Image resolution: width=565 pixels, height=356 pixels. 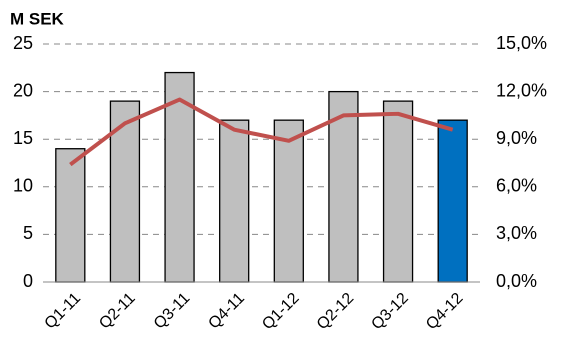 I want to click on y2-tick-label: 6,0%, so click(x=516, y=186).